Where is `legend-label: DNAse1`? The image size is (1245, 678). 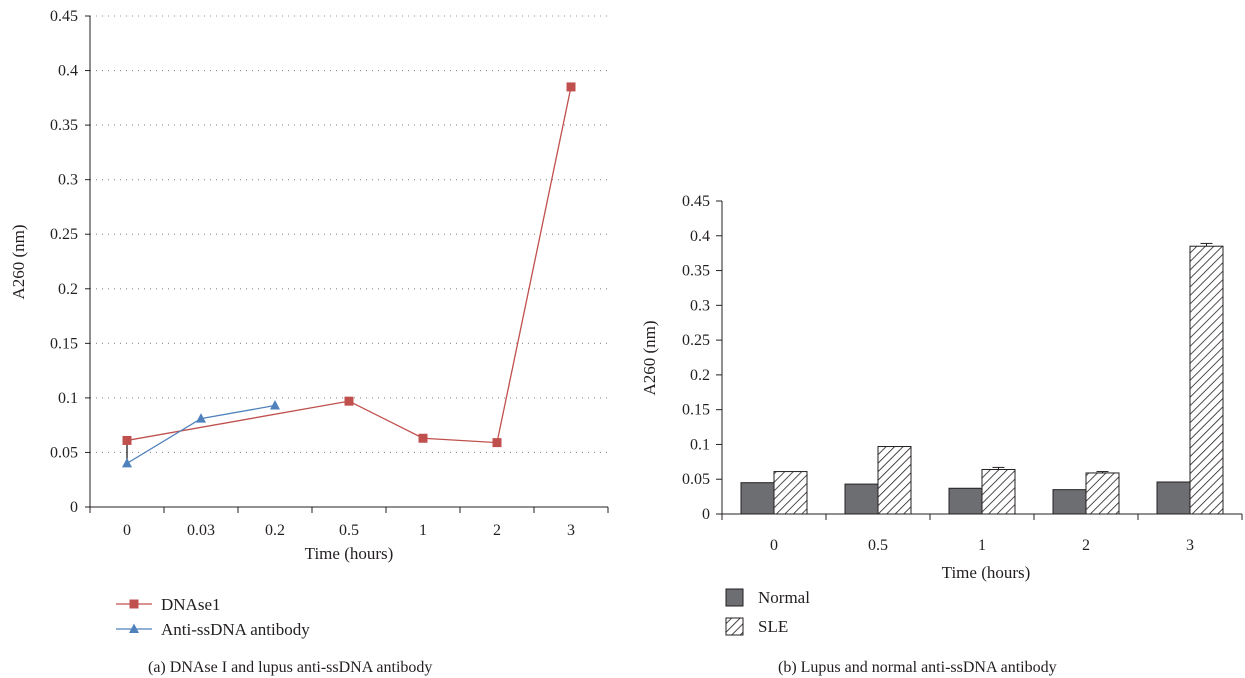
legend-label: DNAse1 is located at coordinates (191, 604).